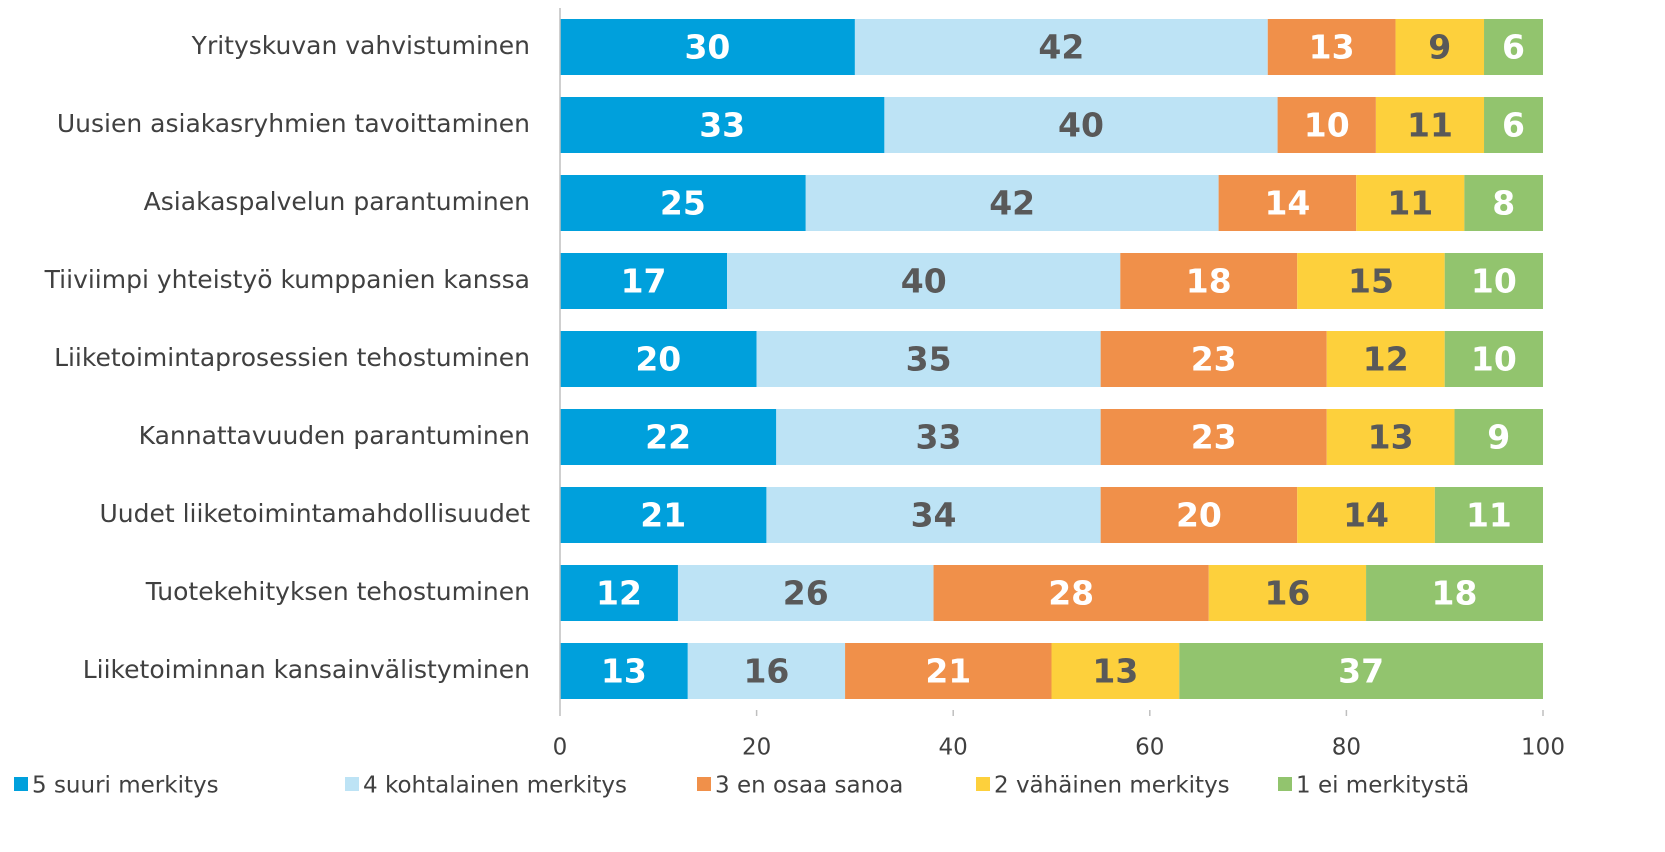 The width and height of the screenshot is (1665, 852). Describe the element at coordinates (1112, 786) in the screenshot. I see `legend-label: 2 vähäinen merkitys` at that location.